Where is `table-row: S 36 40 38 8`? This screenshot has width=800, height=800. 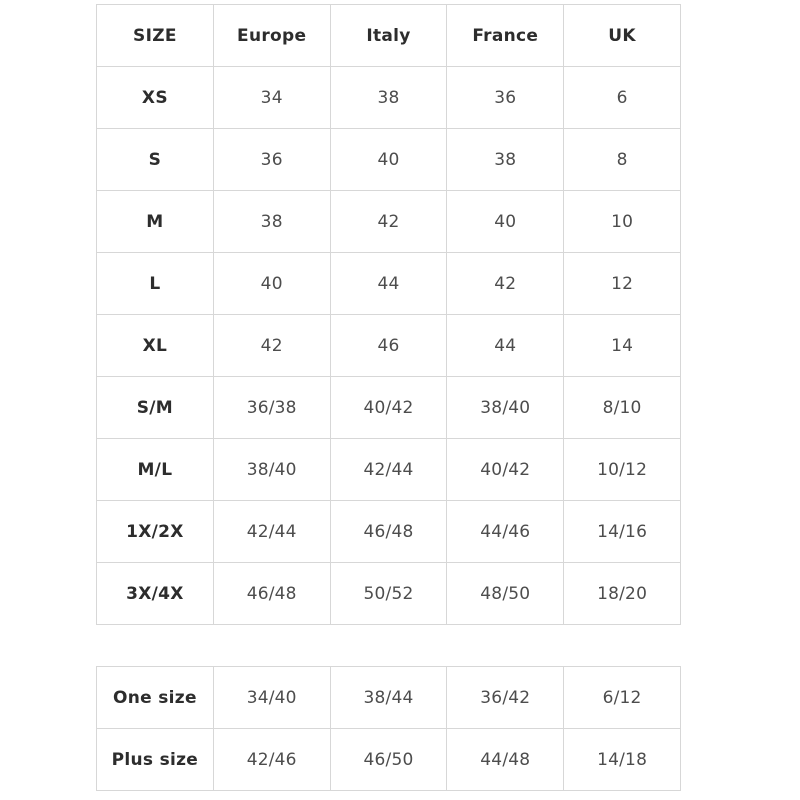
table-row: S 36 40 38 8 is located at coordinates (388, 159).